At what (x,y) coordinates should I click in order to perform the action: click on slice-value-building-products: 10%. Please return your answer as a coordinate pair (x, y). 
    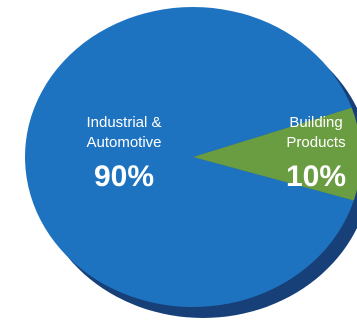
    Looking at the image, I should click on (316, 176).